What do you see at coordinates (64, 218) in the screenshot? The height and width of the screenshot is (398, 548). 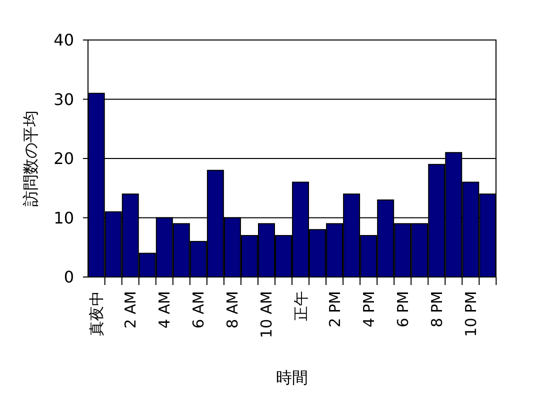 I see `y-tick-label: 10` at bounding box center [64, 218].